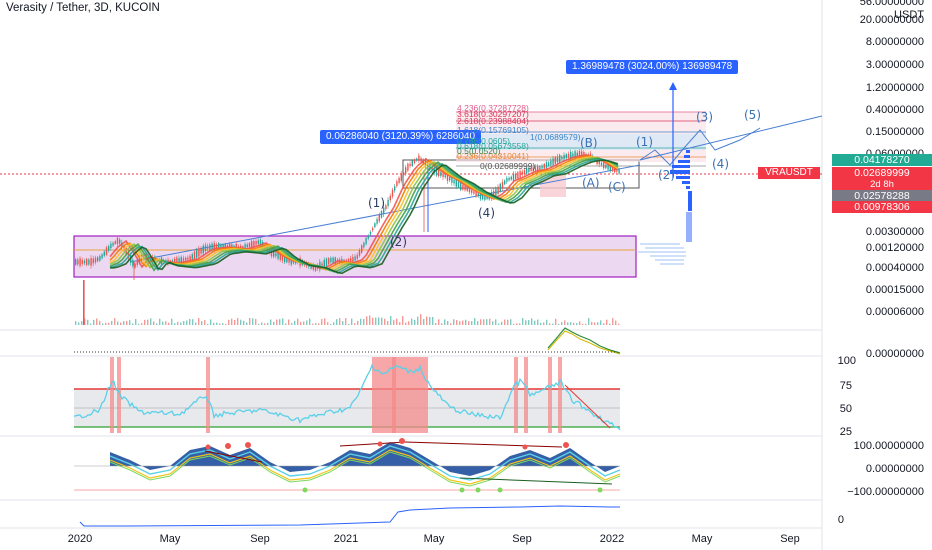 Image resolution: width=932 pixels, height=550 pixels. I want to click on moving-average-line, so click(364, 212).